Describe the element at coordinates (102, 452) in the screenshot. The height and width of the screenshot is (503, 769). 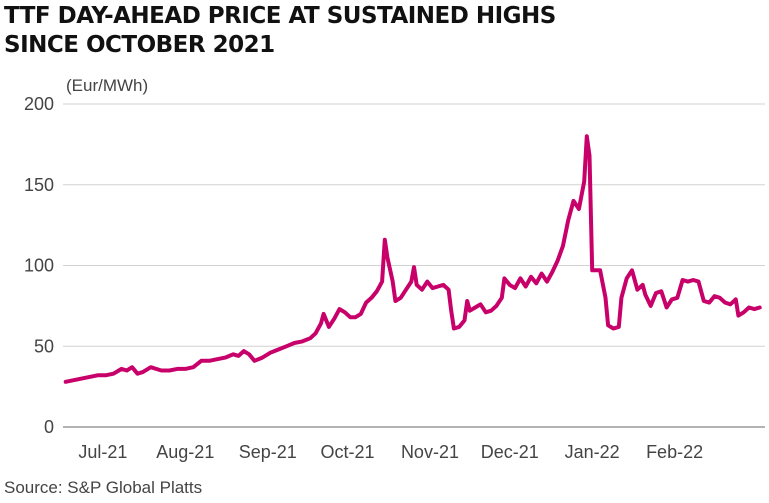
I see `x-tick-label: Jul-21` at that location.